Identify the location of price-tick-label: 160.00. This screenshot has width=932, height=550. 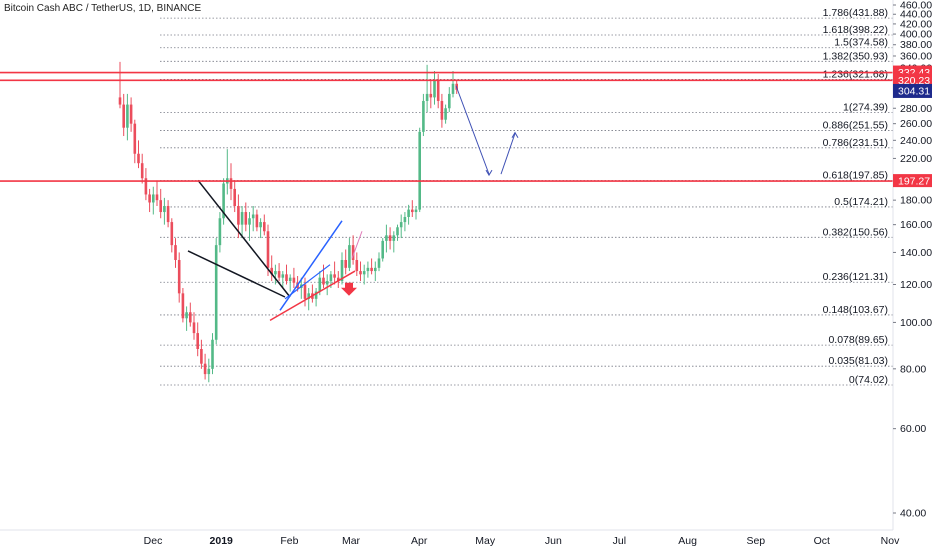
(916, 225).